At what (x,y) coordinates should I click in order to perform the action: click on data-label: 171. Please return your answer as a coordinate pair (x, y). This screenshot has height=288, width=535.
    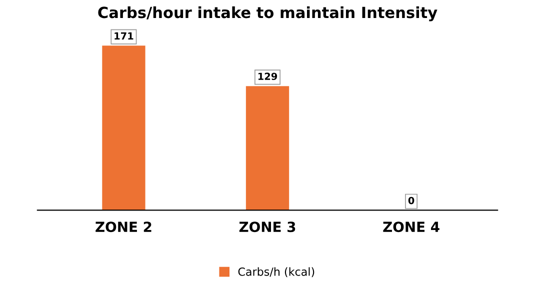
    Looking at the image, I should click on (124, 36).